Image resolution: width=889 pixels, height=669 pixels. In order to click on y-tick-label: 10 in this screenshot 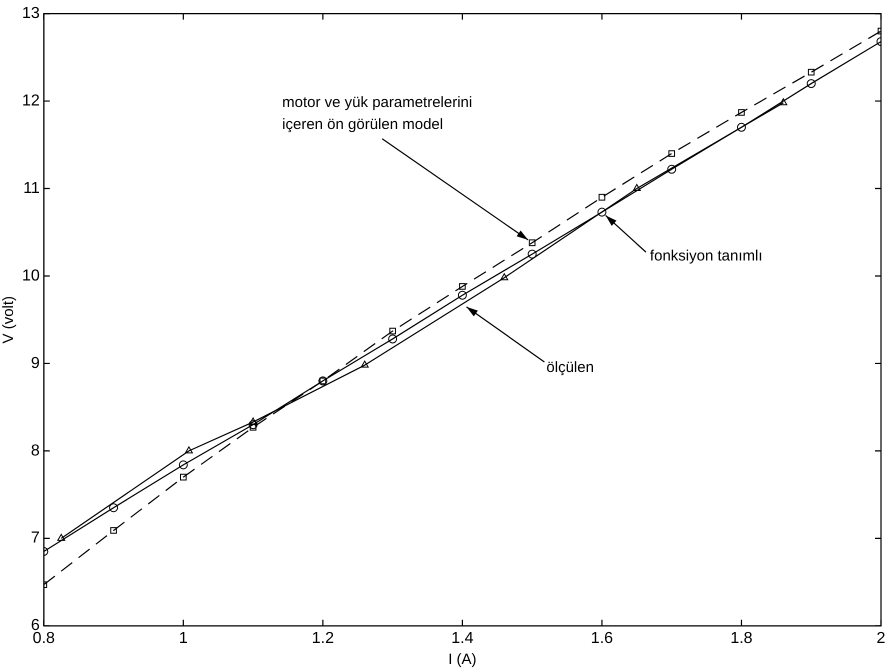, I will do `click(31, 275)`.